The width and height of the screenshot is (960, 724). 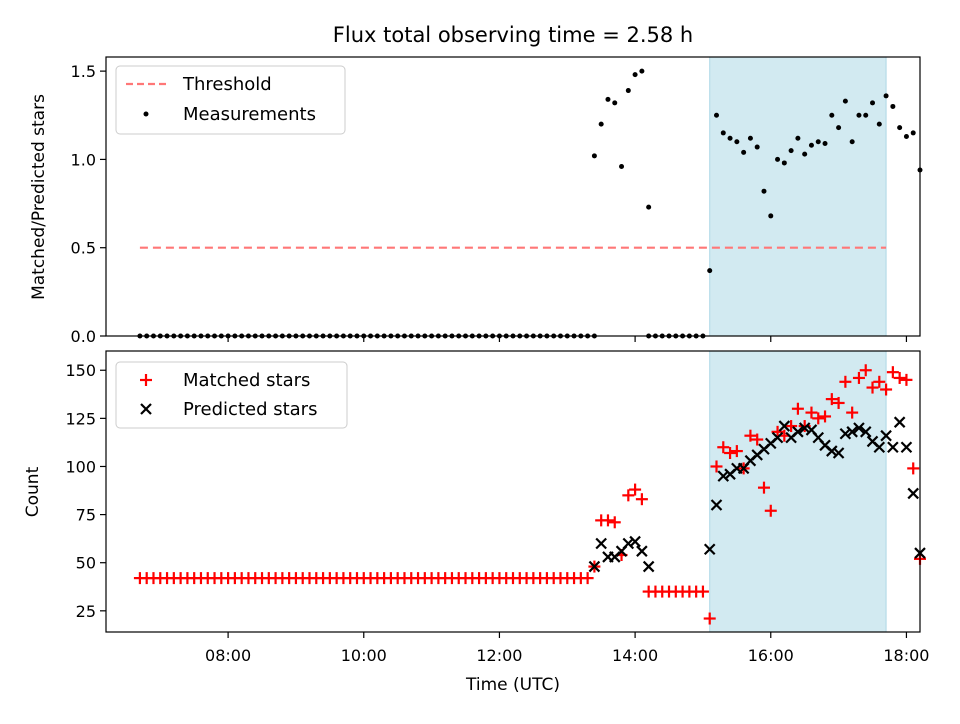 I want to click on observing-window-span, so click(x=798, y=491).